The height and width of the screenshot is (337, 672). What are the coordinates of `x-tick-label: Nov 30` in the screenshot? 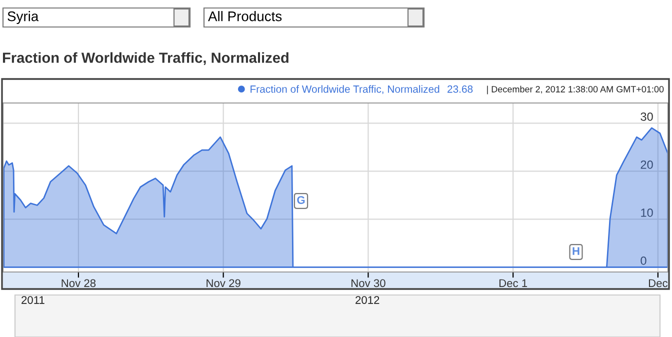 It's located at (369, 283).